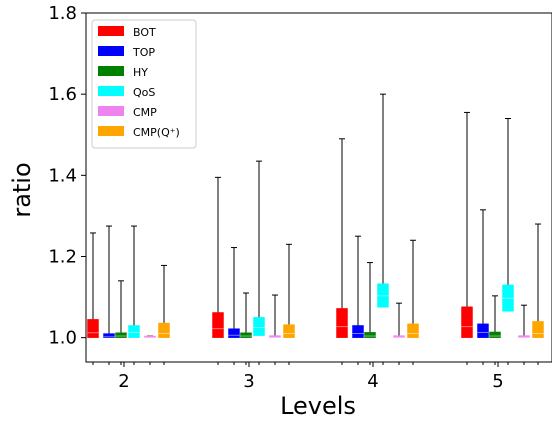  What do you see at coordinates (143, 52) in the screenshot?
I see `legend-label: TOP` at bounding box center [143, 52].